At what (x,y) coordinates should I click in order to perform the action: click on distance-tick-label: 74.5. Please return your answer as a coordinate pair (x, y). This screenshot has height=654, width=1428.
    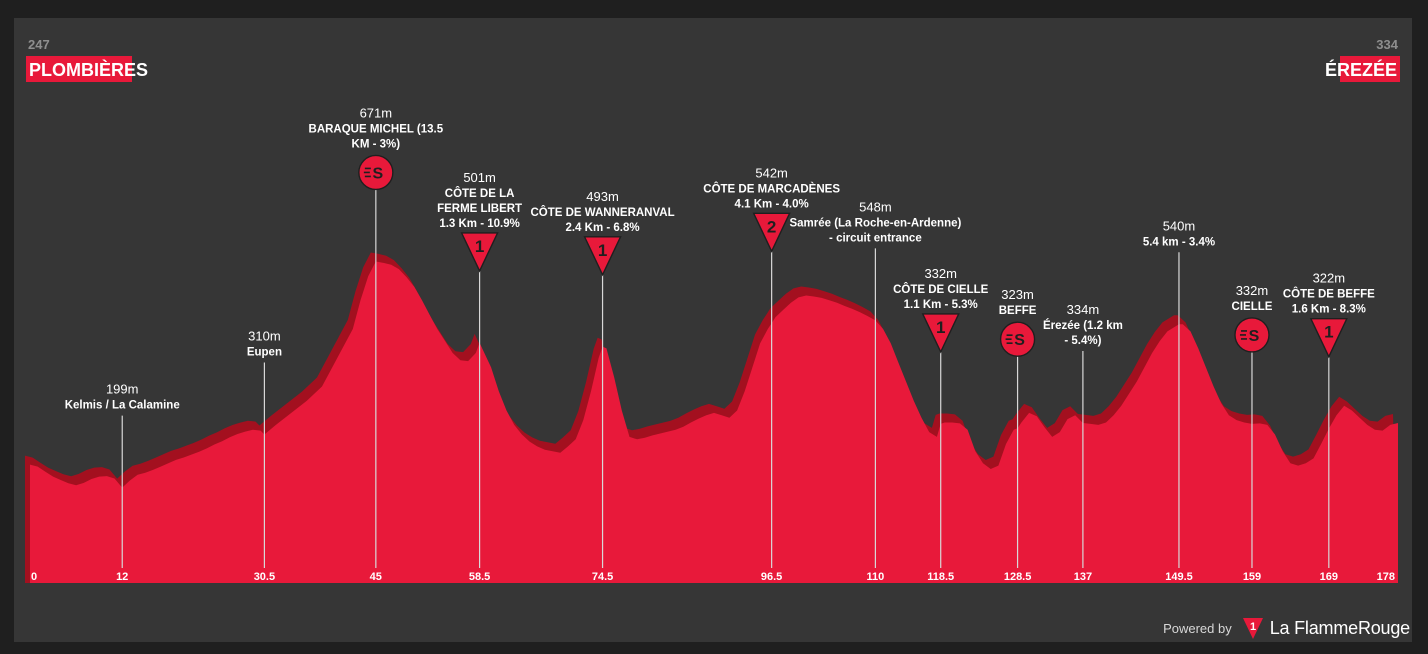
    Looking at the image, I should click on (602, 577).